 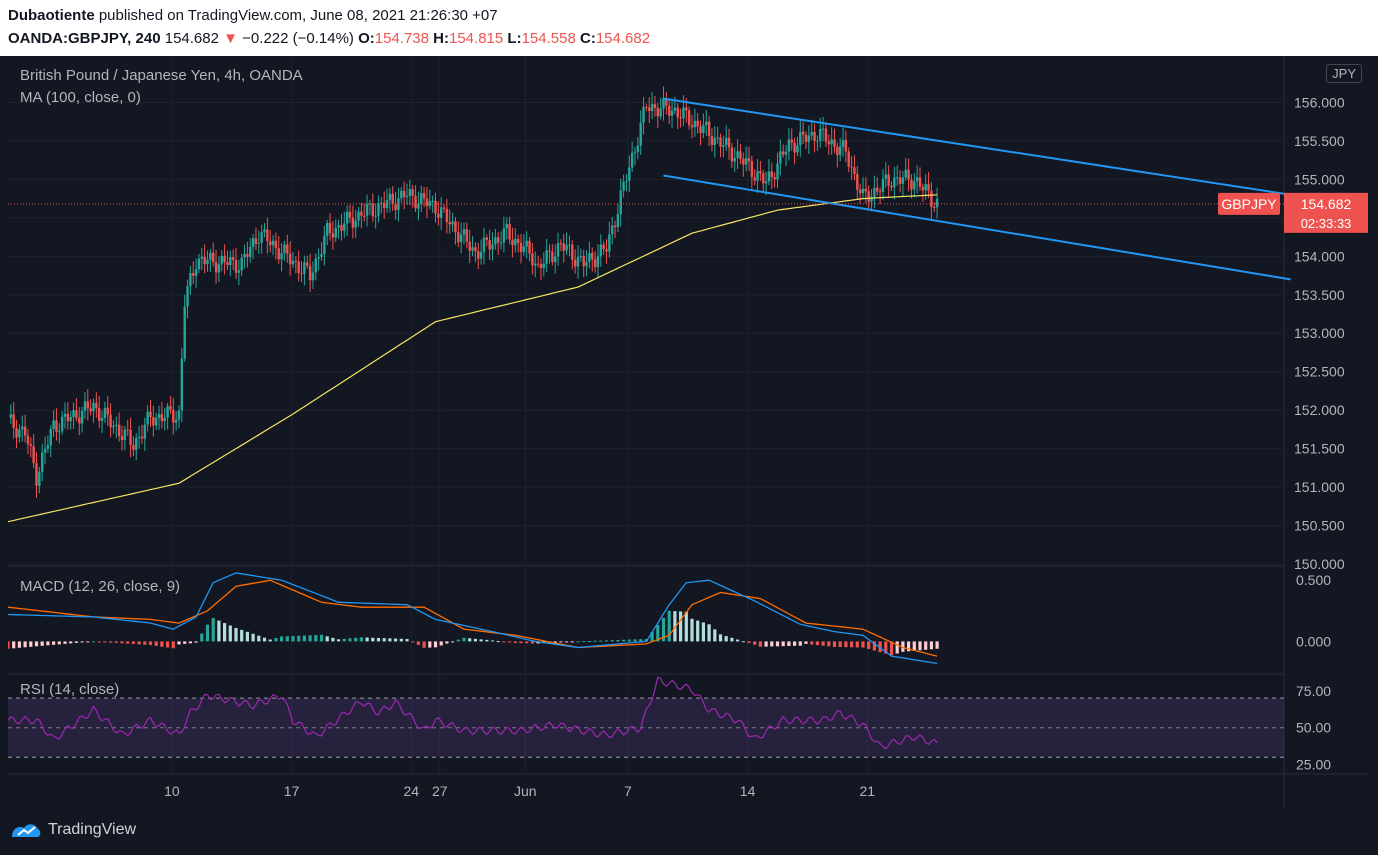 What do you see at coordinates (100, 586) in the screenshot?
I see `macd-legend: MACD (12, 26, close, 9)` at bounding box center [100, 586].